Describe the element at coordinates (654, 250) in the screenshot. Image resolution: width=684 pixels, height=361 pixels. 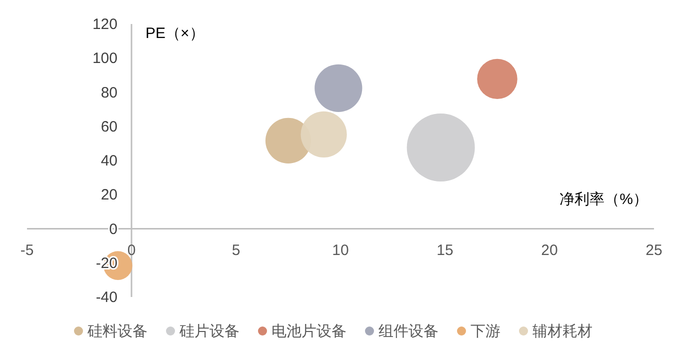
I see `x-tick-label: 25` at that location.